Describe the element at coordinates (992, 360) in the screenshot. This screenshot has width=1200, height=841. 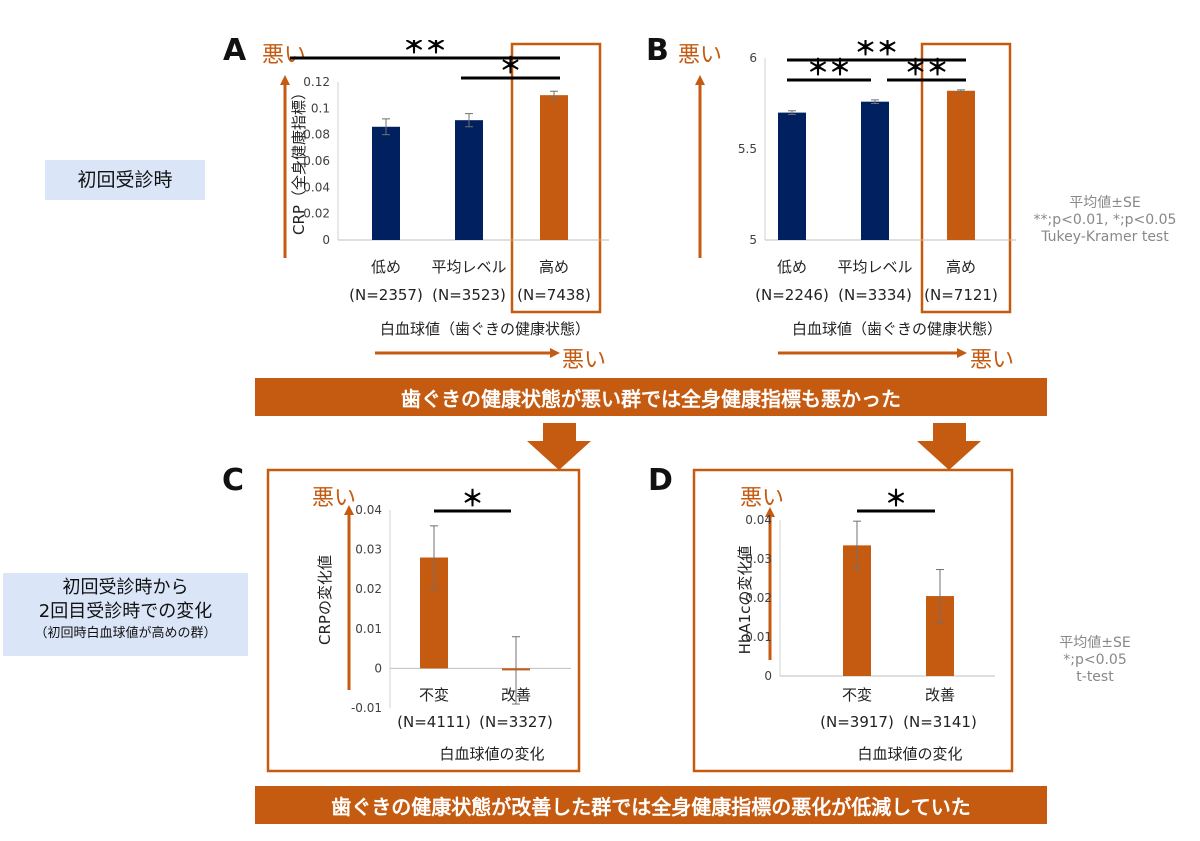
I see `worse-label-b-x: 悪い` at that location.